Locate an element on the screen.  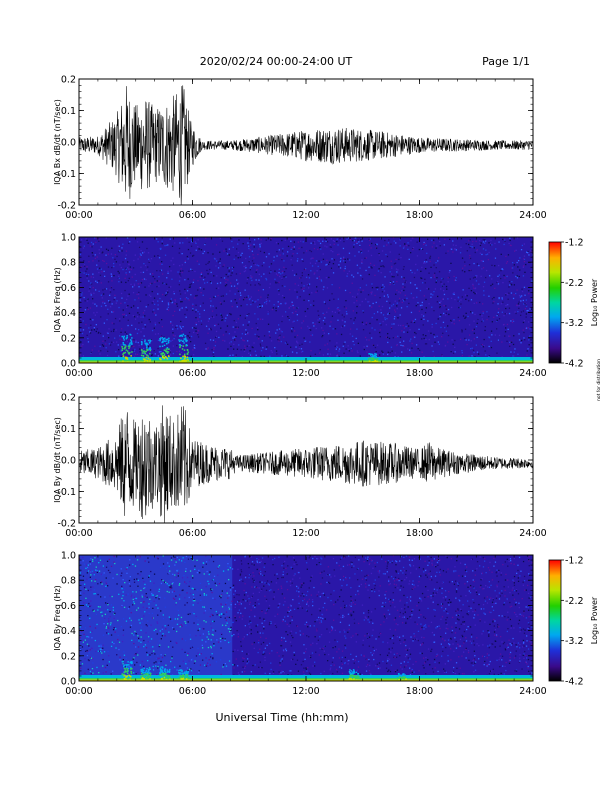
page-title: 2020/02/24 00:00-24:00 UT is located at coordinates (276, 61).